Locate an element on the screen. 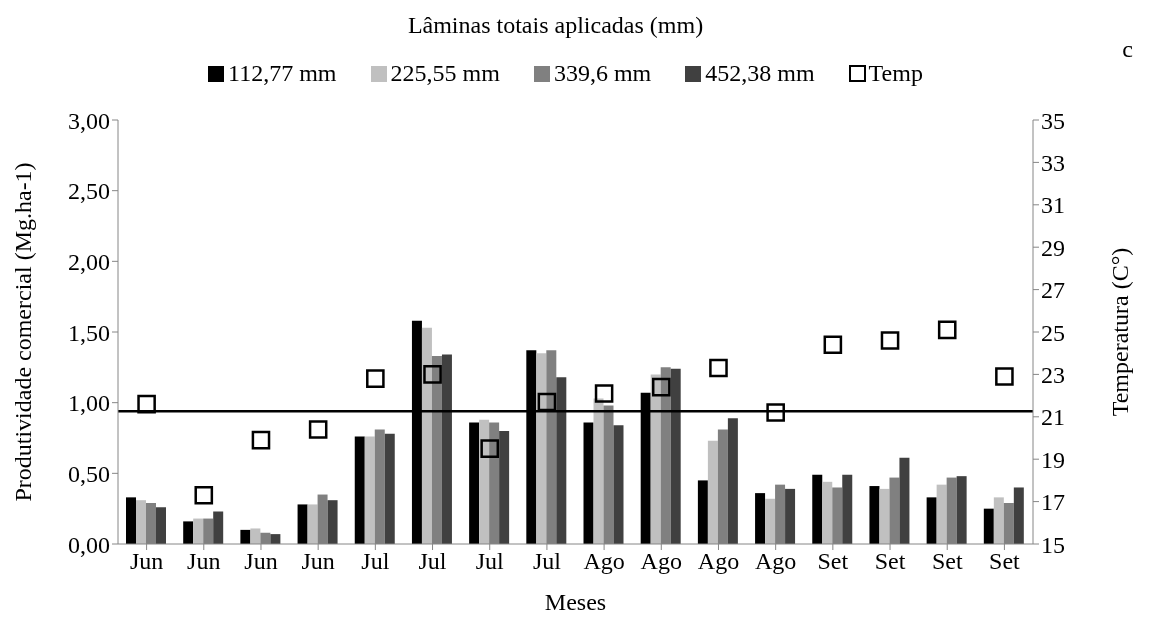  y2-tick-label: 27 is located at coordinates (1053, 290).